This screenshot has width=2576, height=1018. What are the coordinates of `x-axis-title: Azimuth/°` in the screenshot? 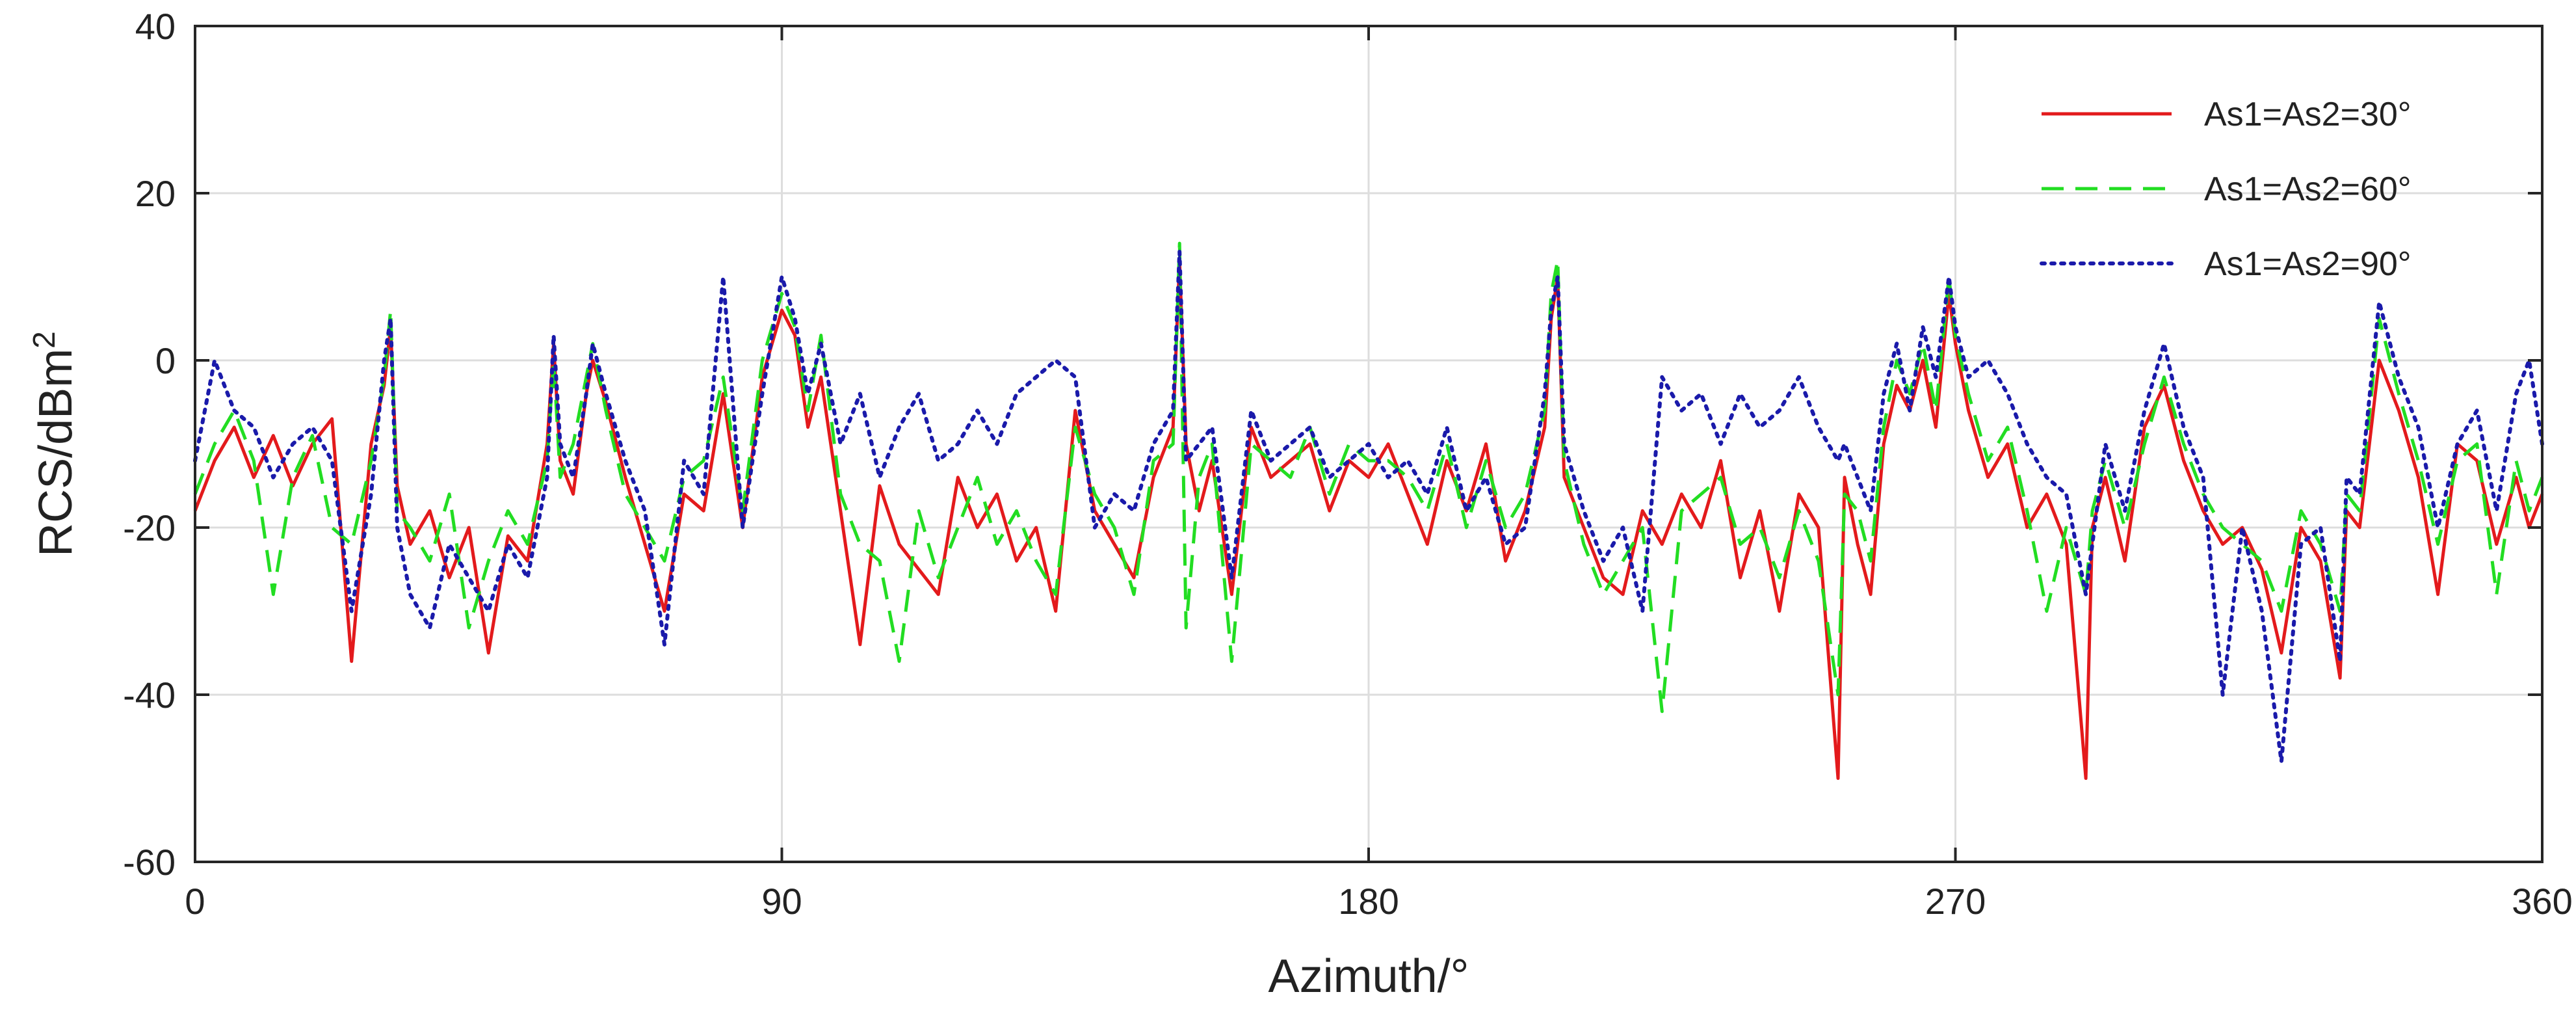 It's located at (1368, 976).